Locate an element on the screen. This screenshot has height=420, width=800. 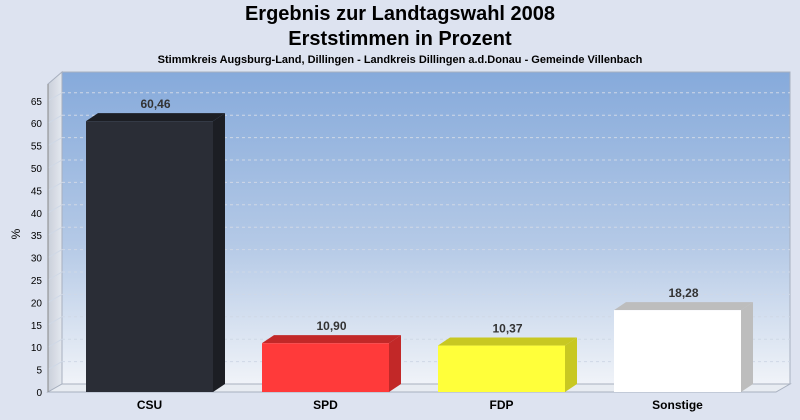
value-label: 18,28 is located at coordinates (683, 293).